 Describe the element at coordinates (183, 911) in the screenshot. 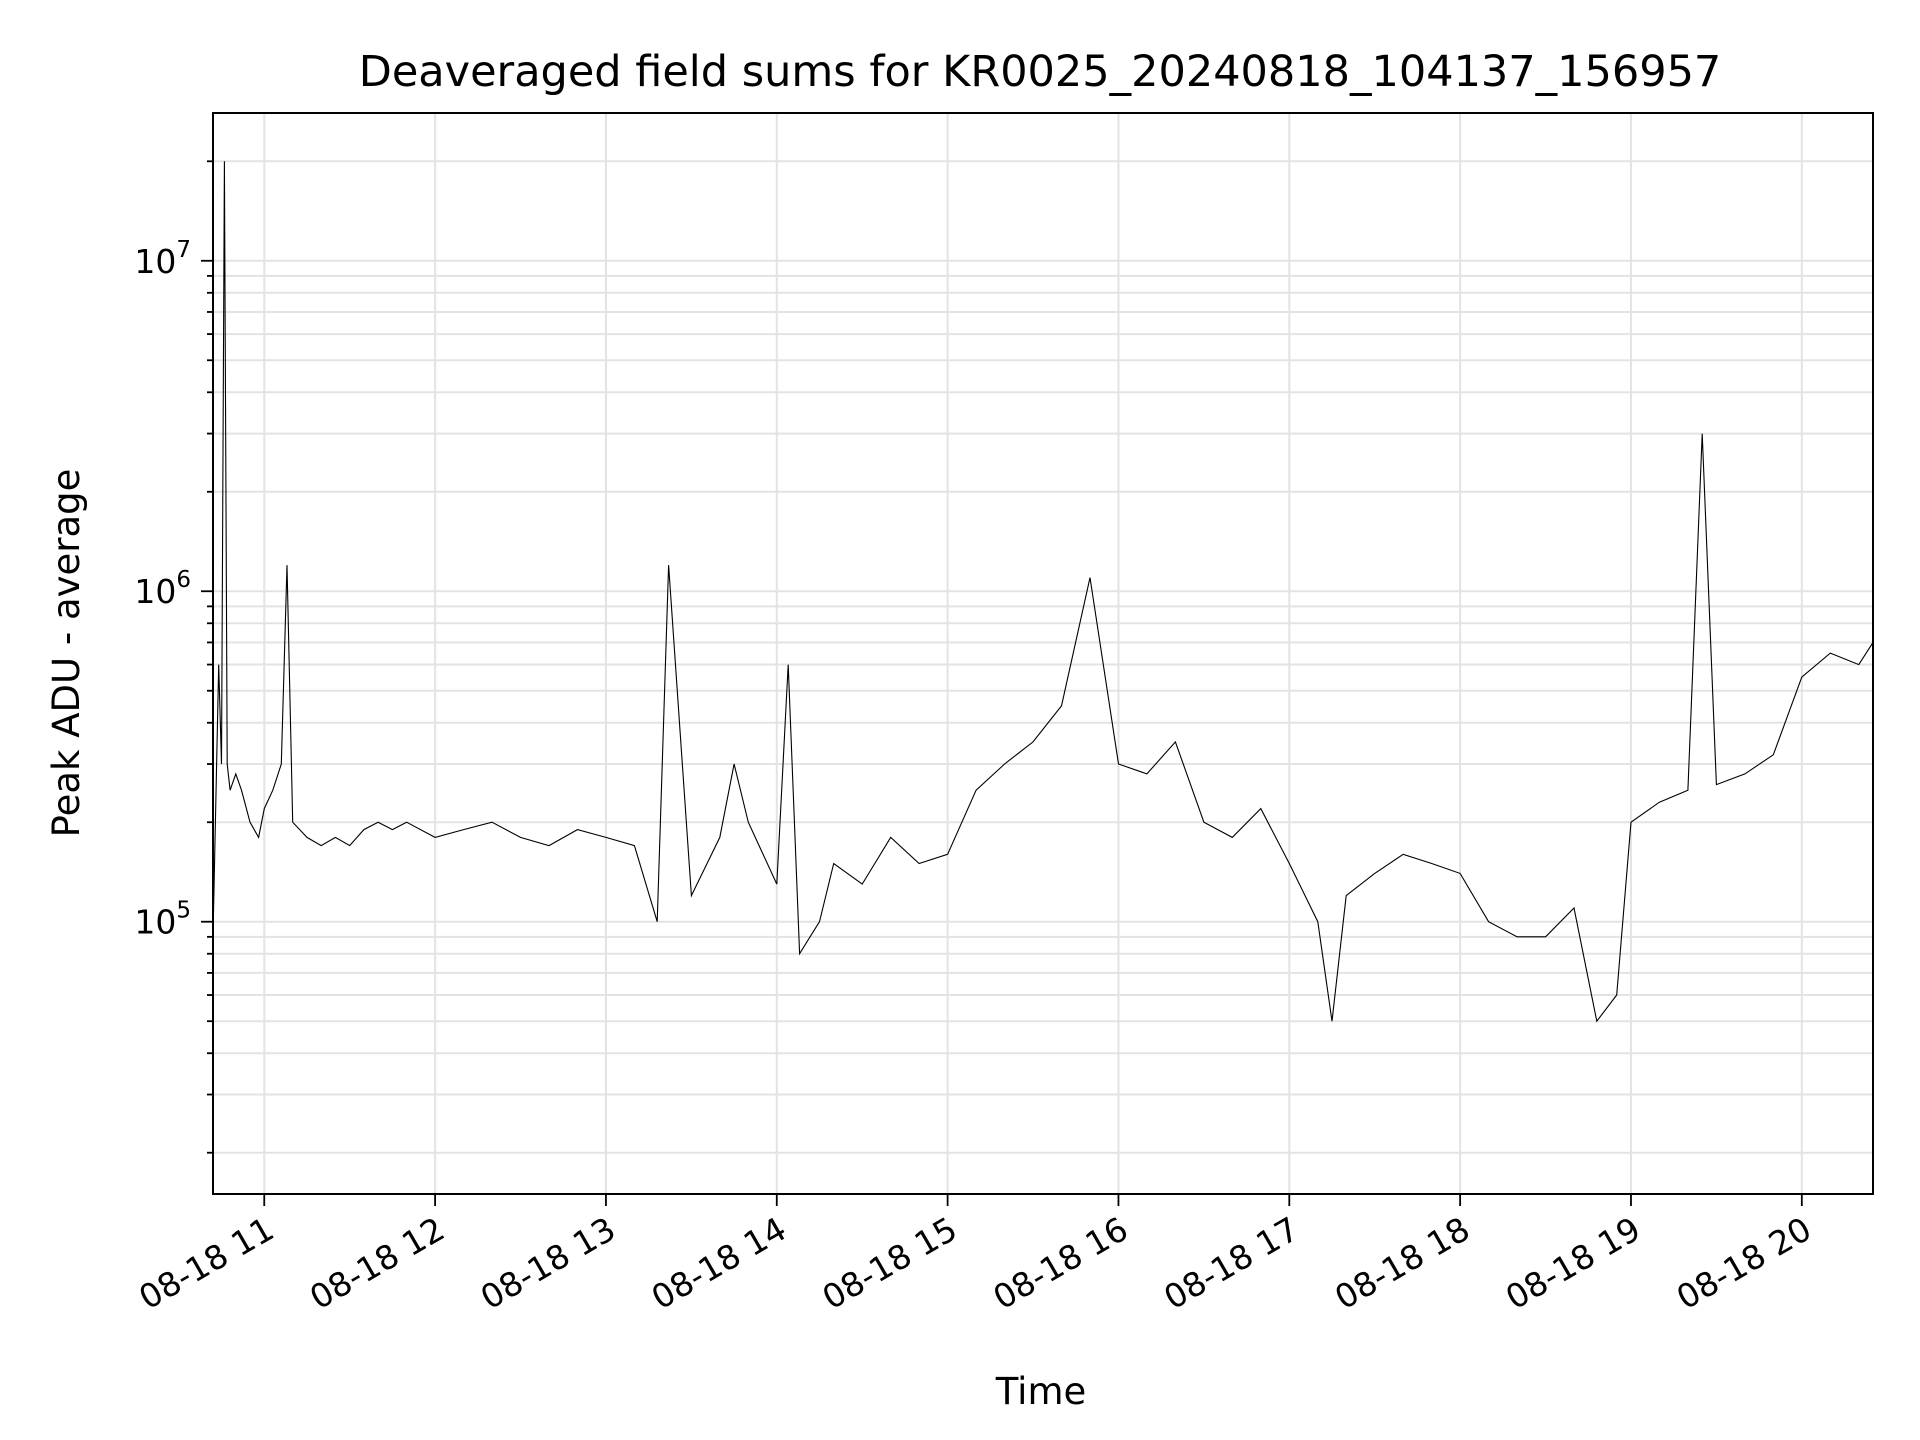

I see `y-tick-exponent: 5` at that location.